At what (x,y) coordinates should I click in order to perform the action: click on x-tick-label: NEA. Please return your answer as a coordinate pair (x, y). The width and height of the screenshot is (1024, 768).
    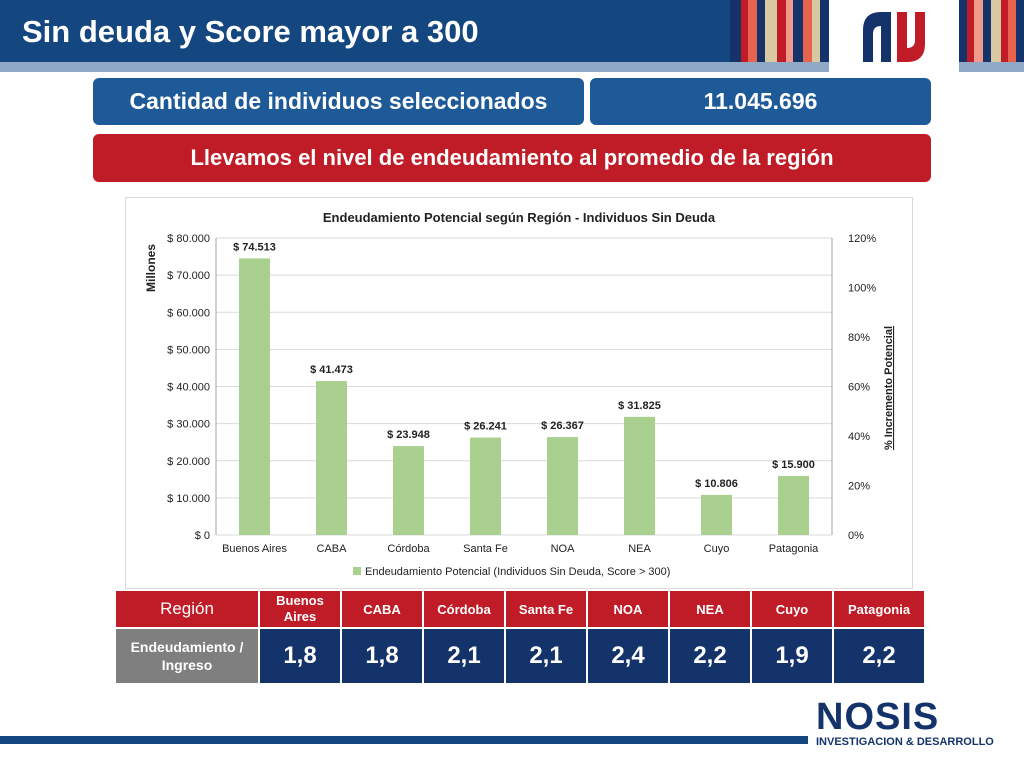
    Looking at the image, I should click on (639, 549).